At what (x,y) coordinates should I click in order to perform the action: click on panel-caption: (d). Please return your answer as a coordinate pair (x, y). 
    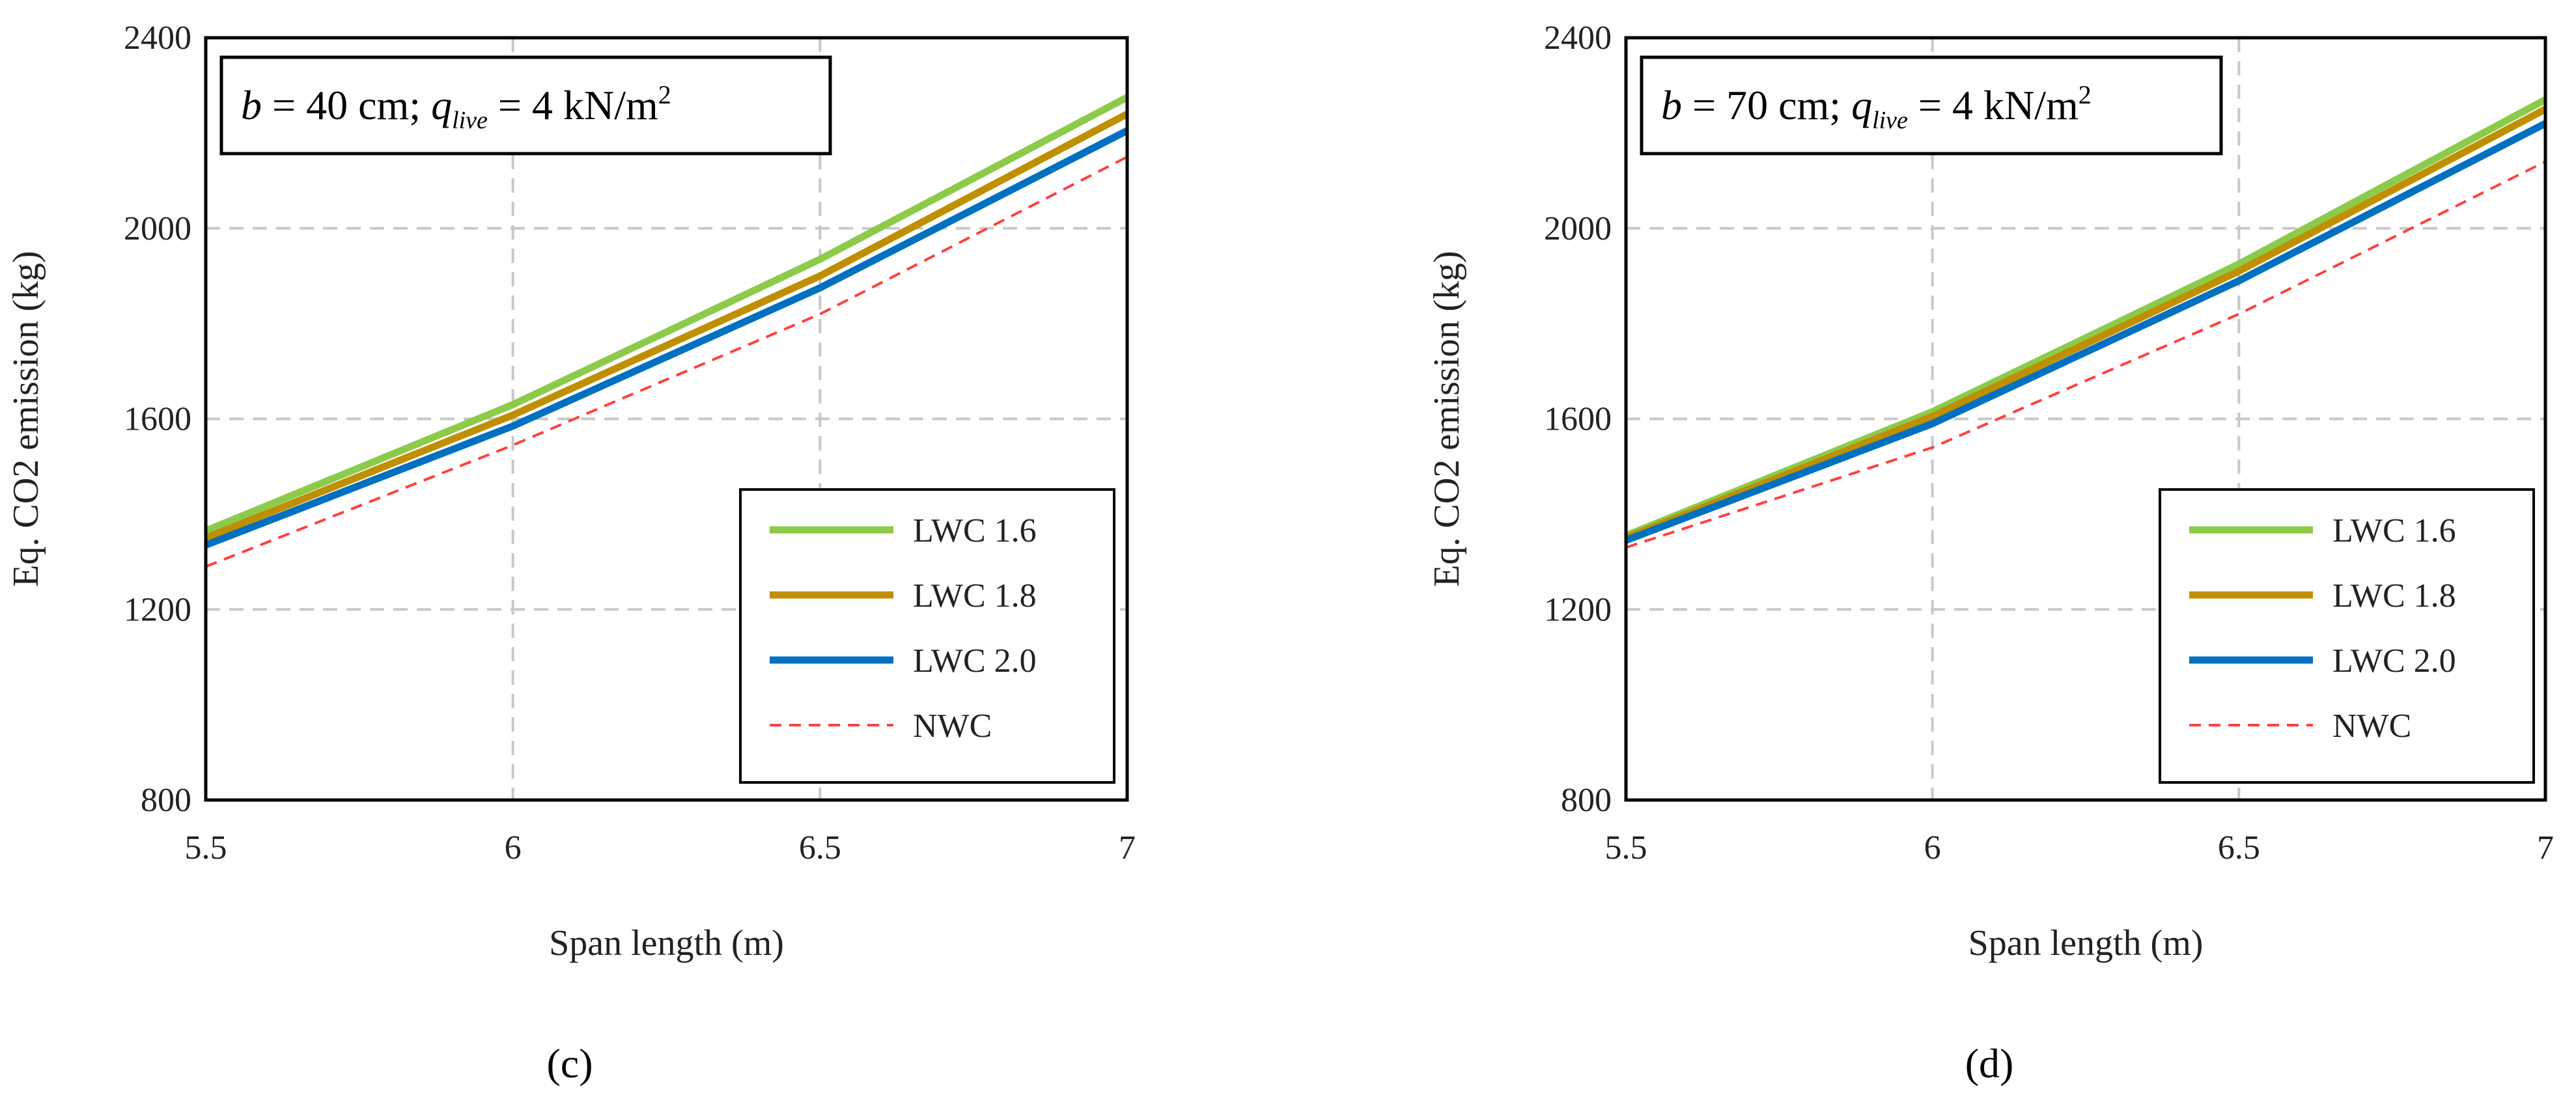
    Looking at the image, I should click on (1990, 1063).